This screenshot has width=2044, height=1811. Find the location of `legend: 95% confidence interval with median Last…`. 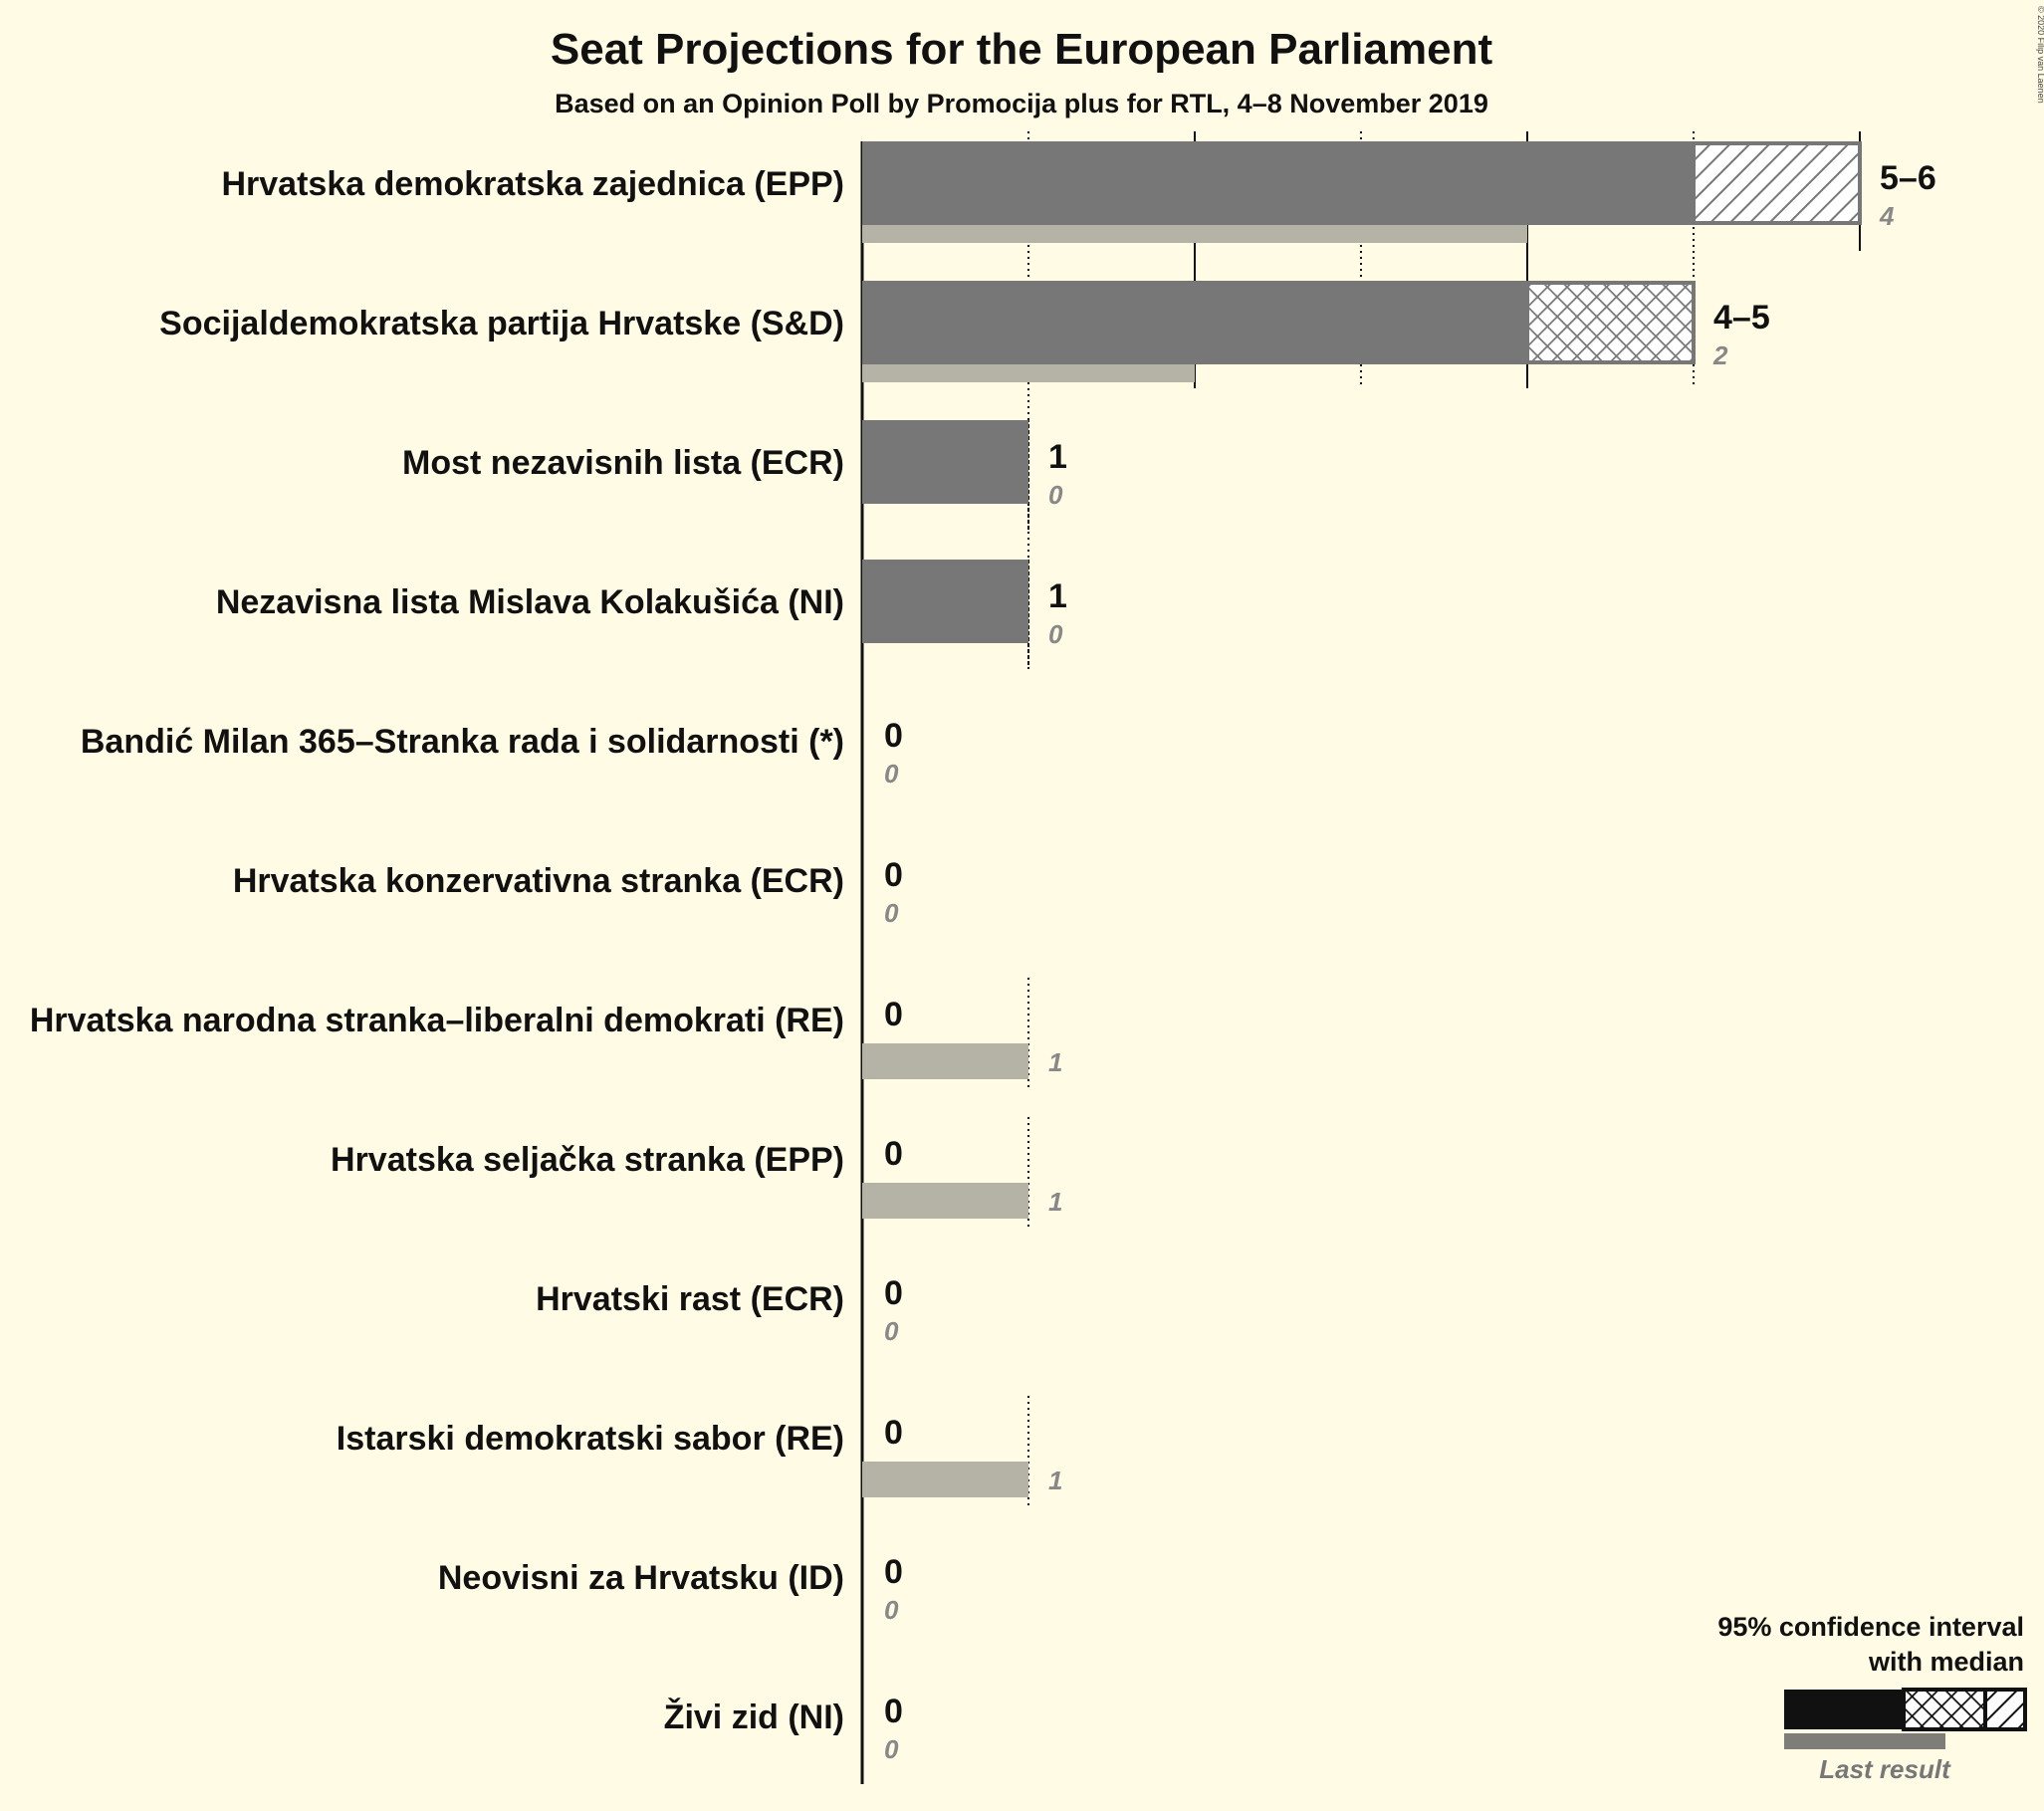

legend: 95% confidence interval with median Last… is located at coordinates (1872, 1698).